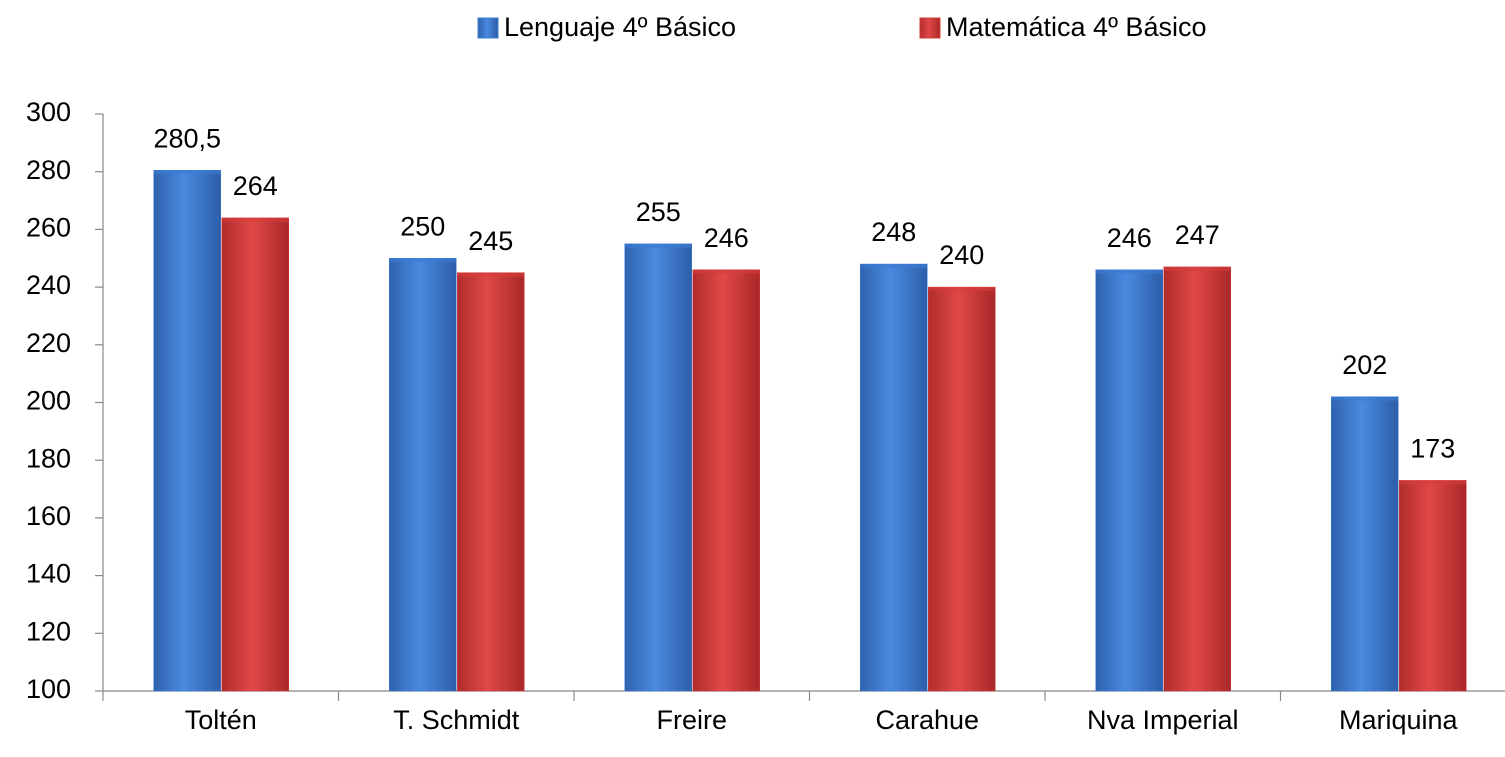  I want to click on value-label: 264, so click(255, 186).